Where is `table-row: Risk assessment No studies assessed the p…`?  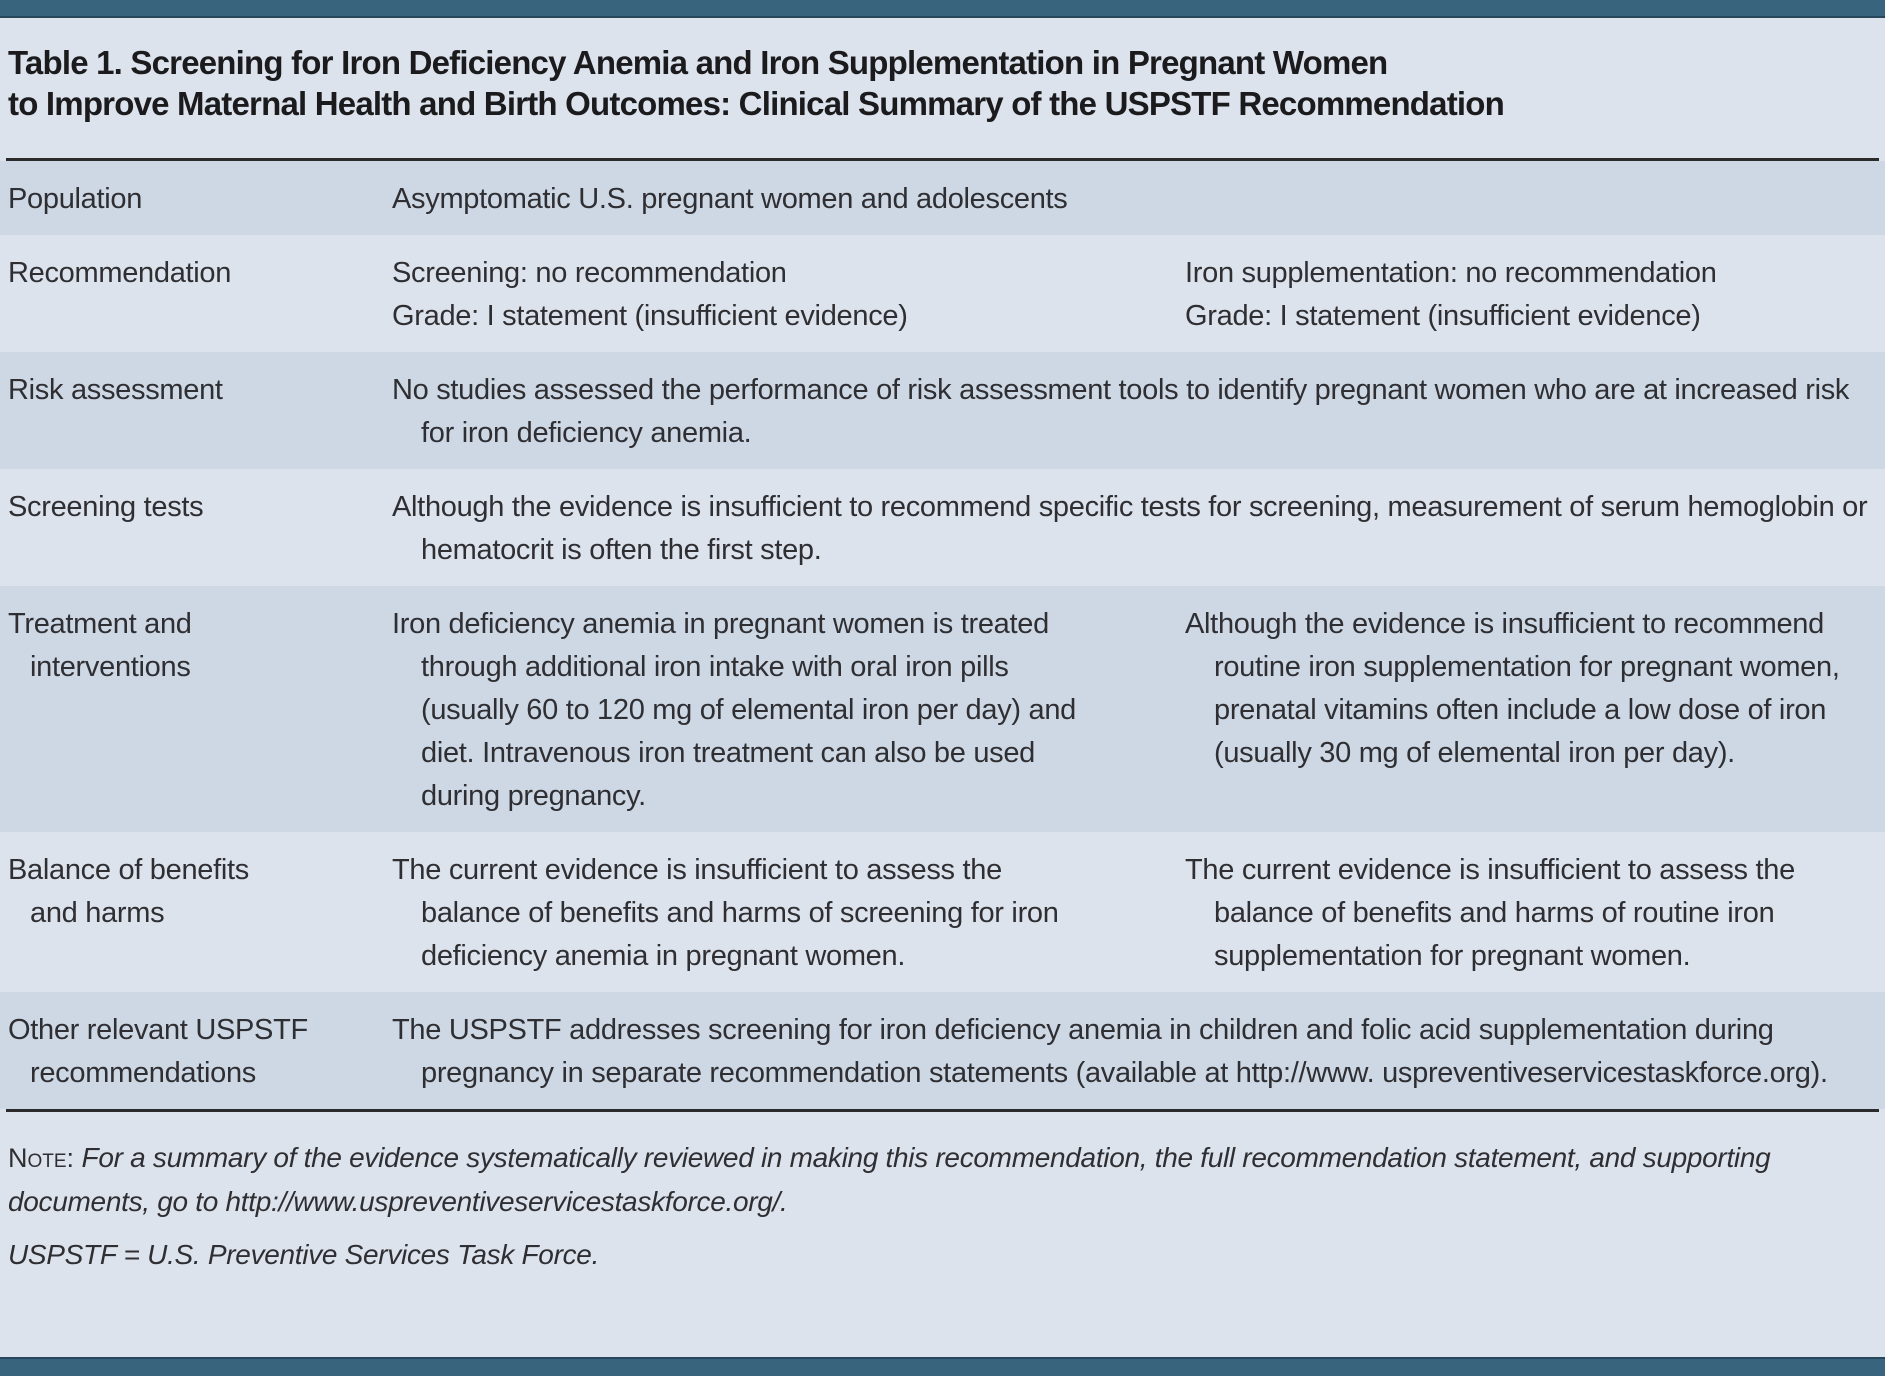
table-row: Risk assessment No studies assessed the p… is located at coordinates (942, 410).